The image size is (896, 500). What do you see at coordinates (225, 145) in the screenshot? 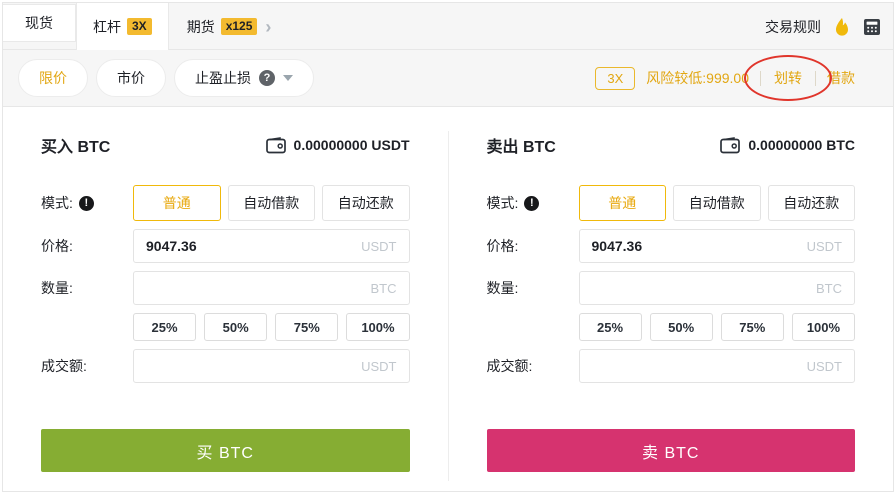
I see `buy-panel-header: 买入 BTC 0.00000000 USDT` at bounding box center [225, 145].